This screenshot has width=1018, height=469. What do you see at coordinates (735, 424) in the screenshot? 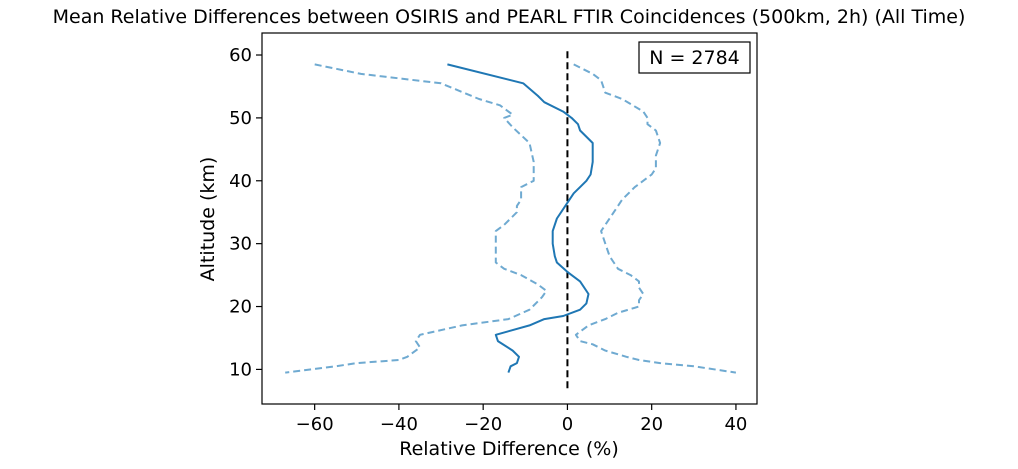
I see `x-tick-label: 40` at bounding box center [735, 424].